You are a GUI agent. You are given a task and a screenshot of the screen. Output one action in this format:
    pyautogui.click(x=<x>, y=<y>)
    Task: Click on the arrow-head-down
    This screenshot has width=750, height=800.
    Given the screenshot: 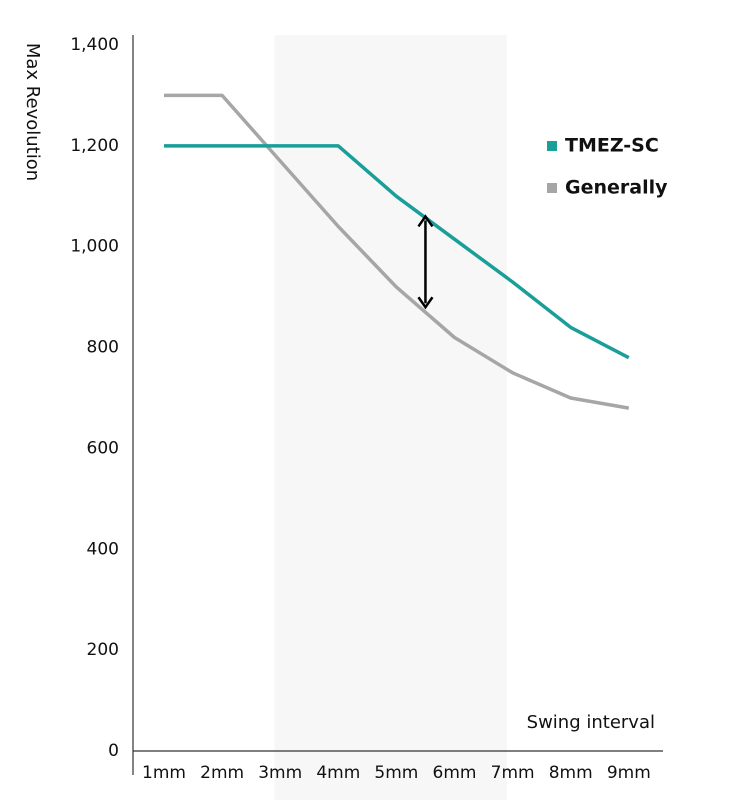 What is the action you would take?
    pyautogui.click(x=425, y=303)
    